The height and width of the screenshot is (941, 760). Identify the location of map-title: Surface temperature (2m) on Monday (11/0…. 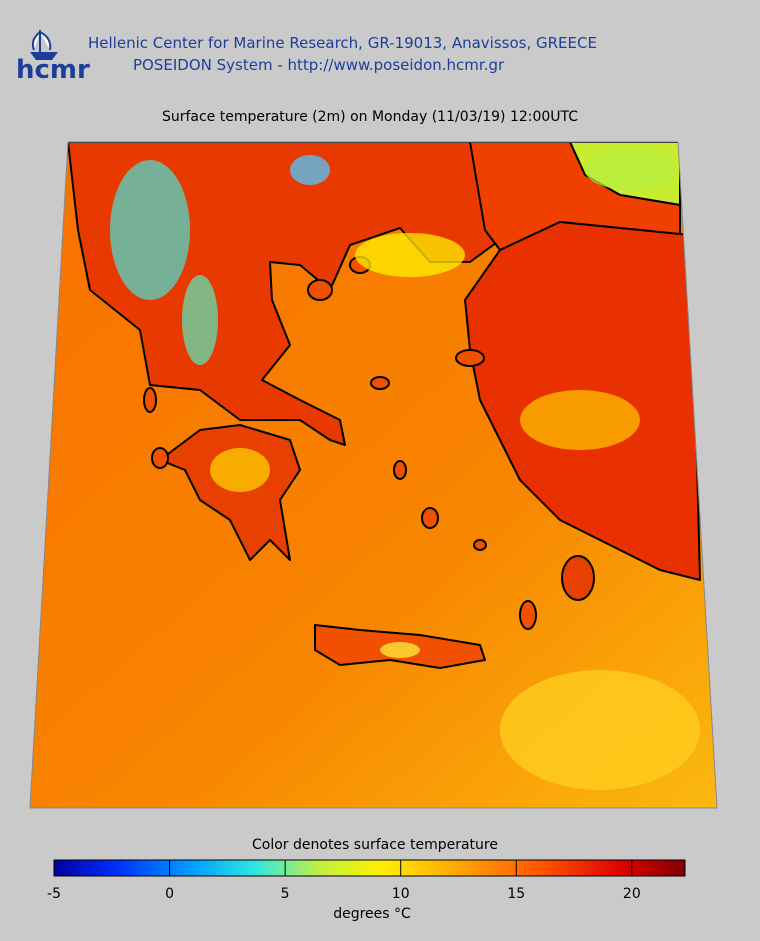
(370, 117).